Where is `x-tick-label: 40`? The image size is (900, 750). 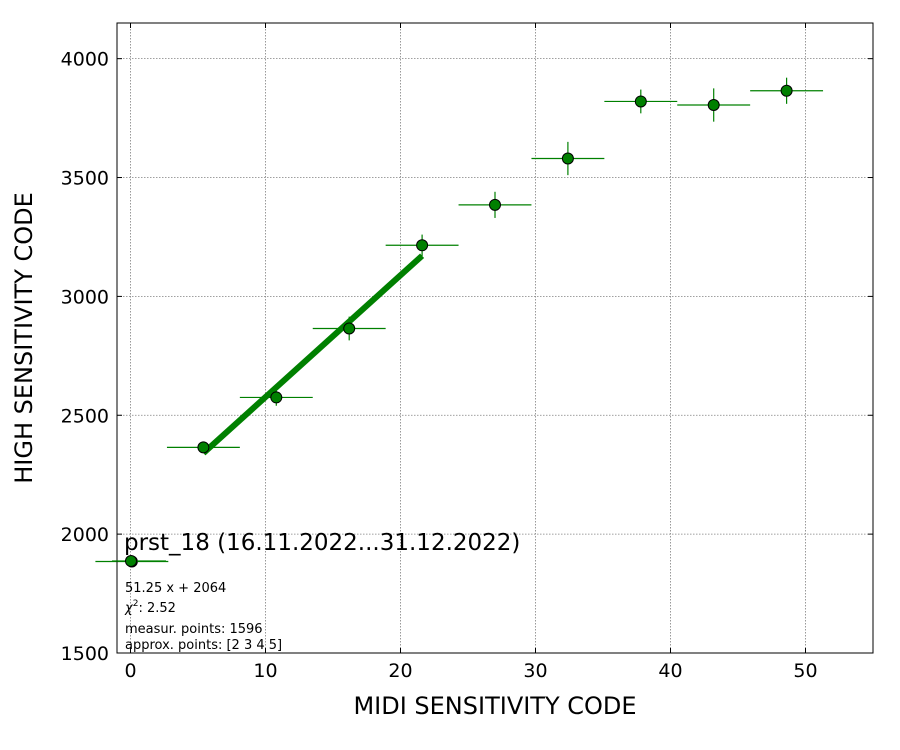 x-tick-label: 40 is located at coordinates (670, 671).